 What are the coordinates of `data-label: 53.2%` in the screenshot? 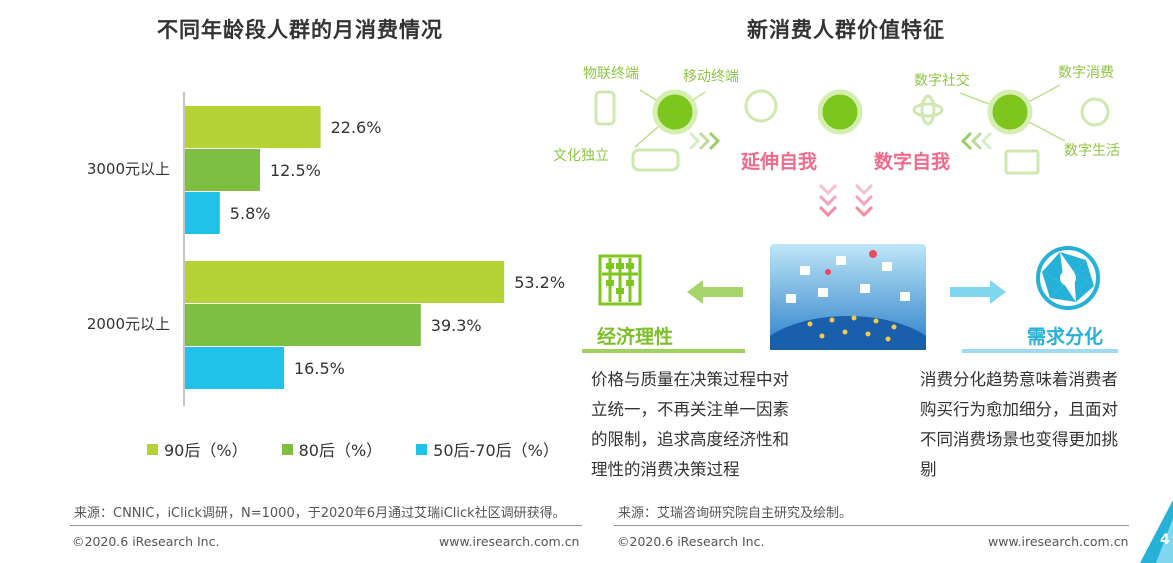 It's located at (539, 282).